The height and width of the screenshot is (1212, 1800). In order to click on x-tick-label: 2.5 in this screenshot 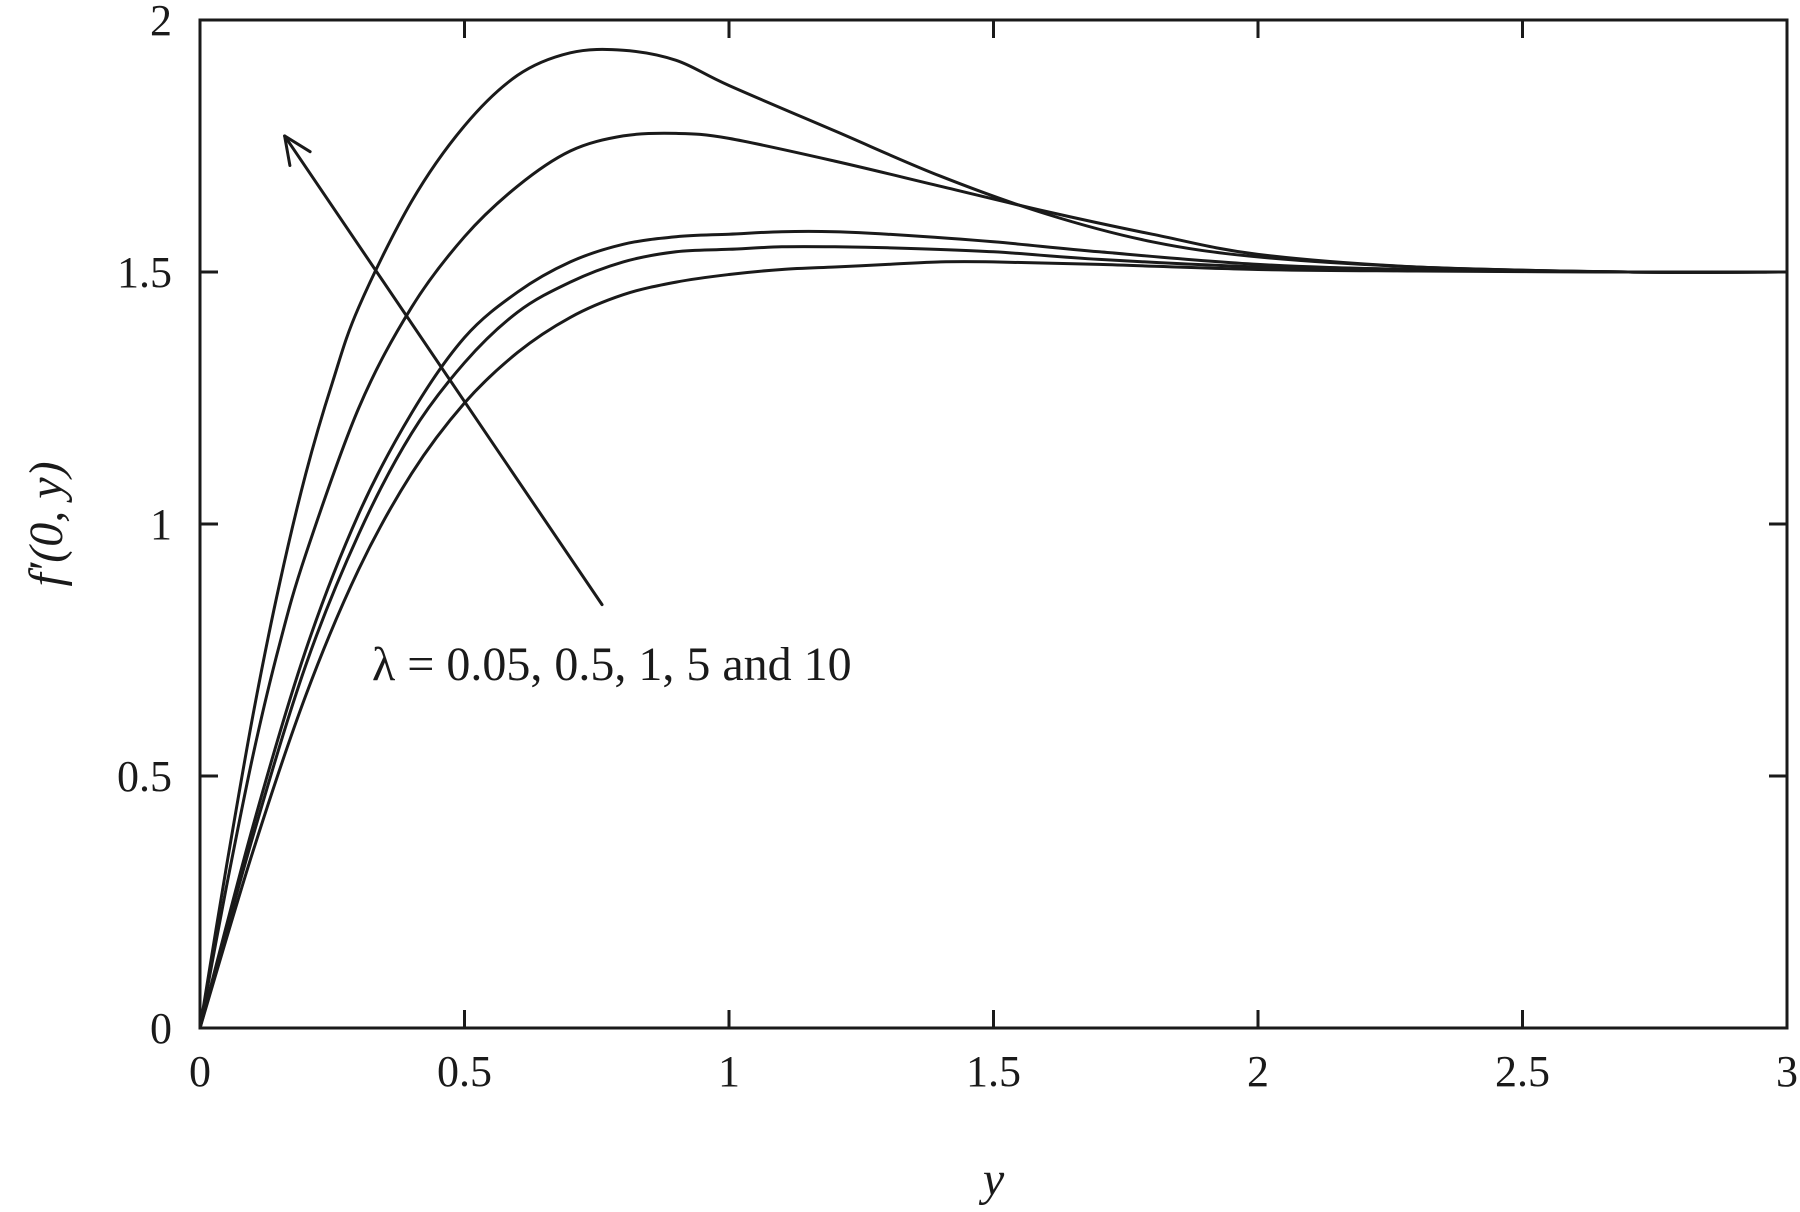, I will do `click(1522, 1071)`.